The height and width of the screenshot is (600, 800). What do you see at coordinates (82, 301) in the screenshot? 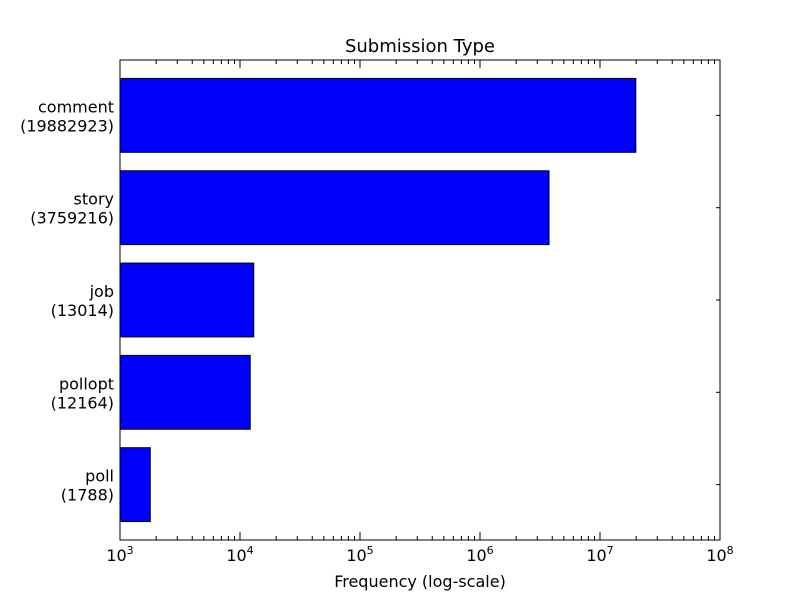
I see `y-tick-label: job (13014)` at bounding box center [82, 301].